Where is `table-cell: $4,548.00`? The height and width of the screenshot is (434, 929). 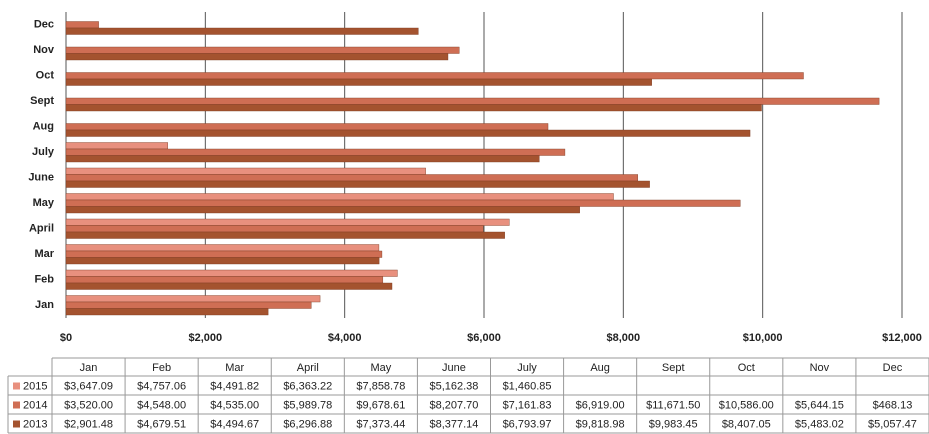
table-cell: $4,548.00 is located at coordinates (161, 405).